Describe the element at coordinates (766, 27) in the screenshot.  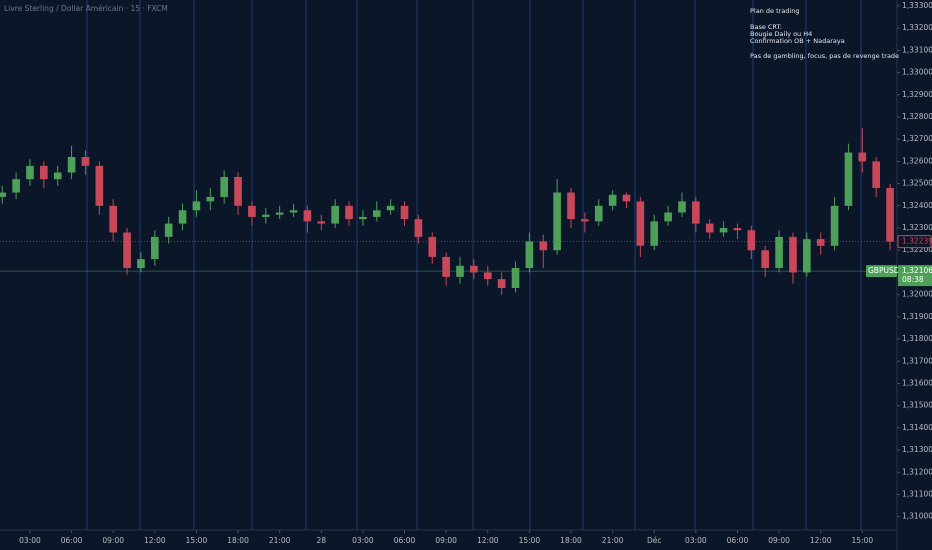
I see `annotation-line: Base CRT:` at that location.